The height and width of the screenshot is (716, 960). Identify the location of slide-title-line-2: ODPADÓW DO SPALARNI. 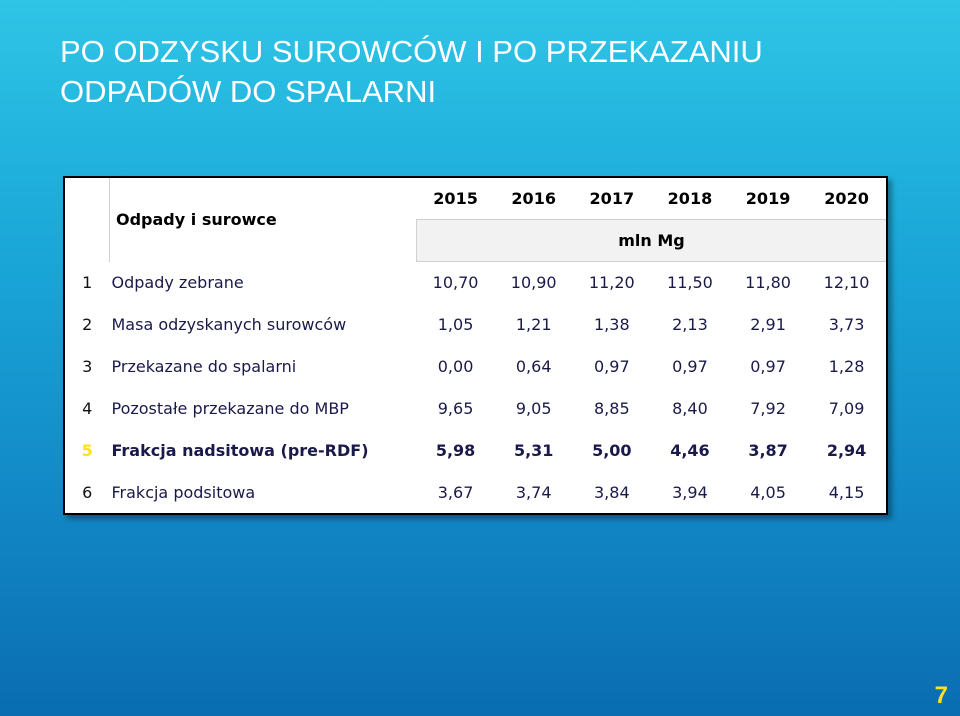
(248, 91).